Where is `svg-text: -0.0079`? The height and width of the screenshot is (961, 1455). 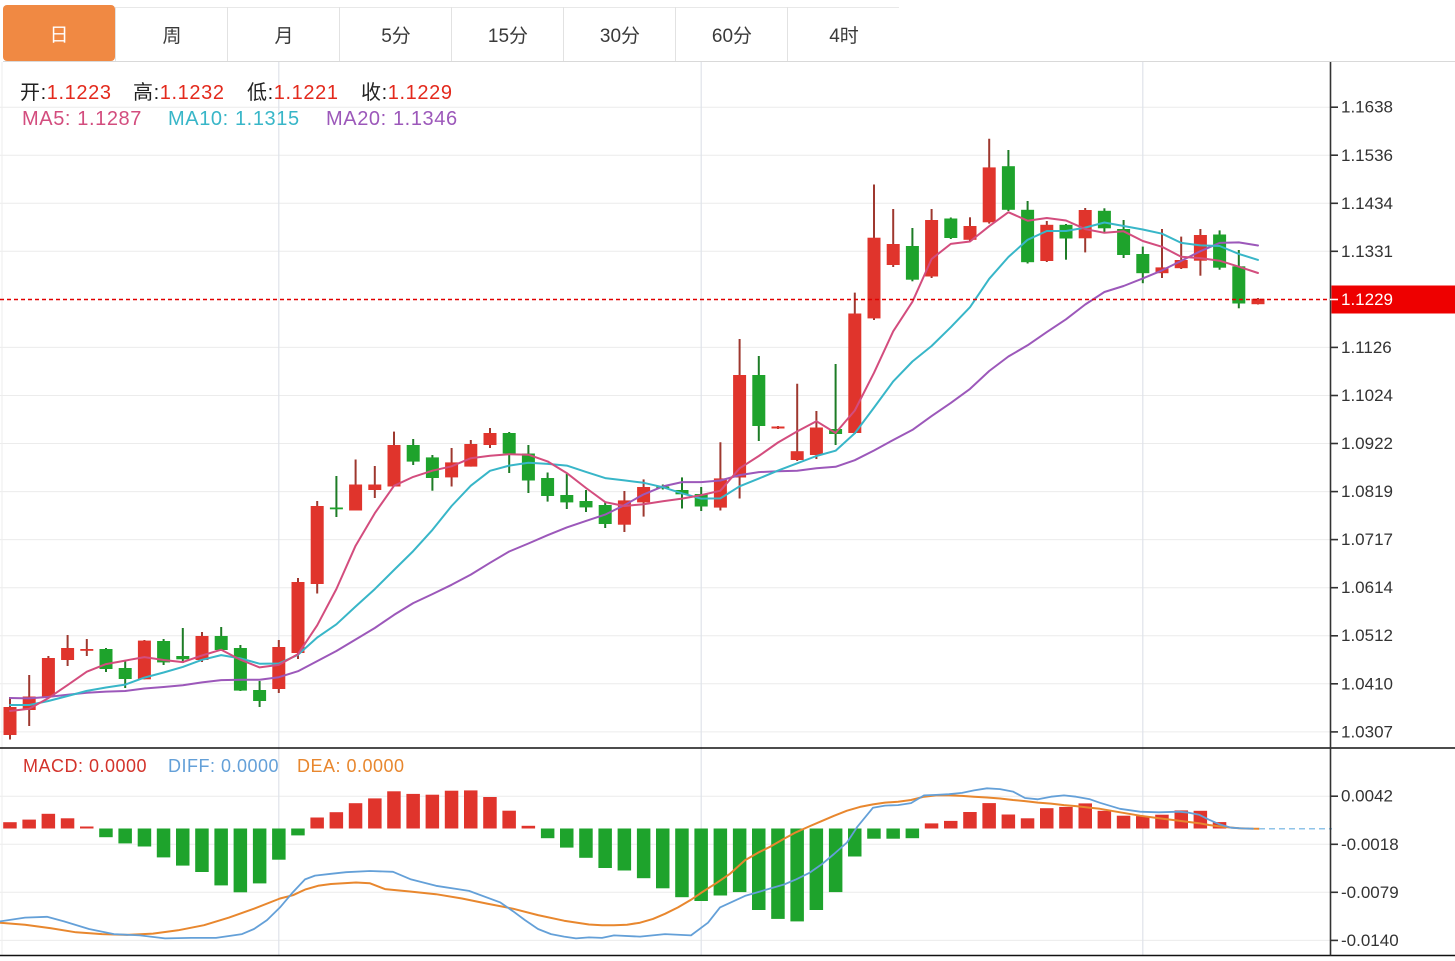 svg-text: -0.0079 is located at coordinates (1370, 892).